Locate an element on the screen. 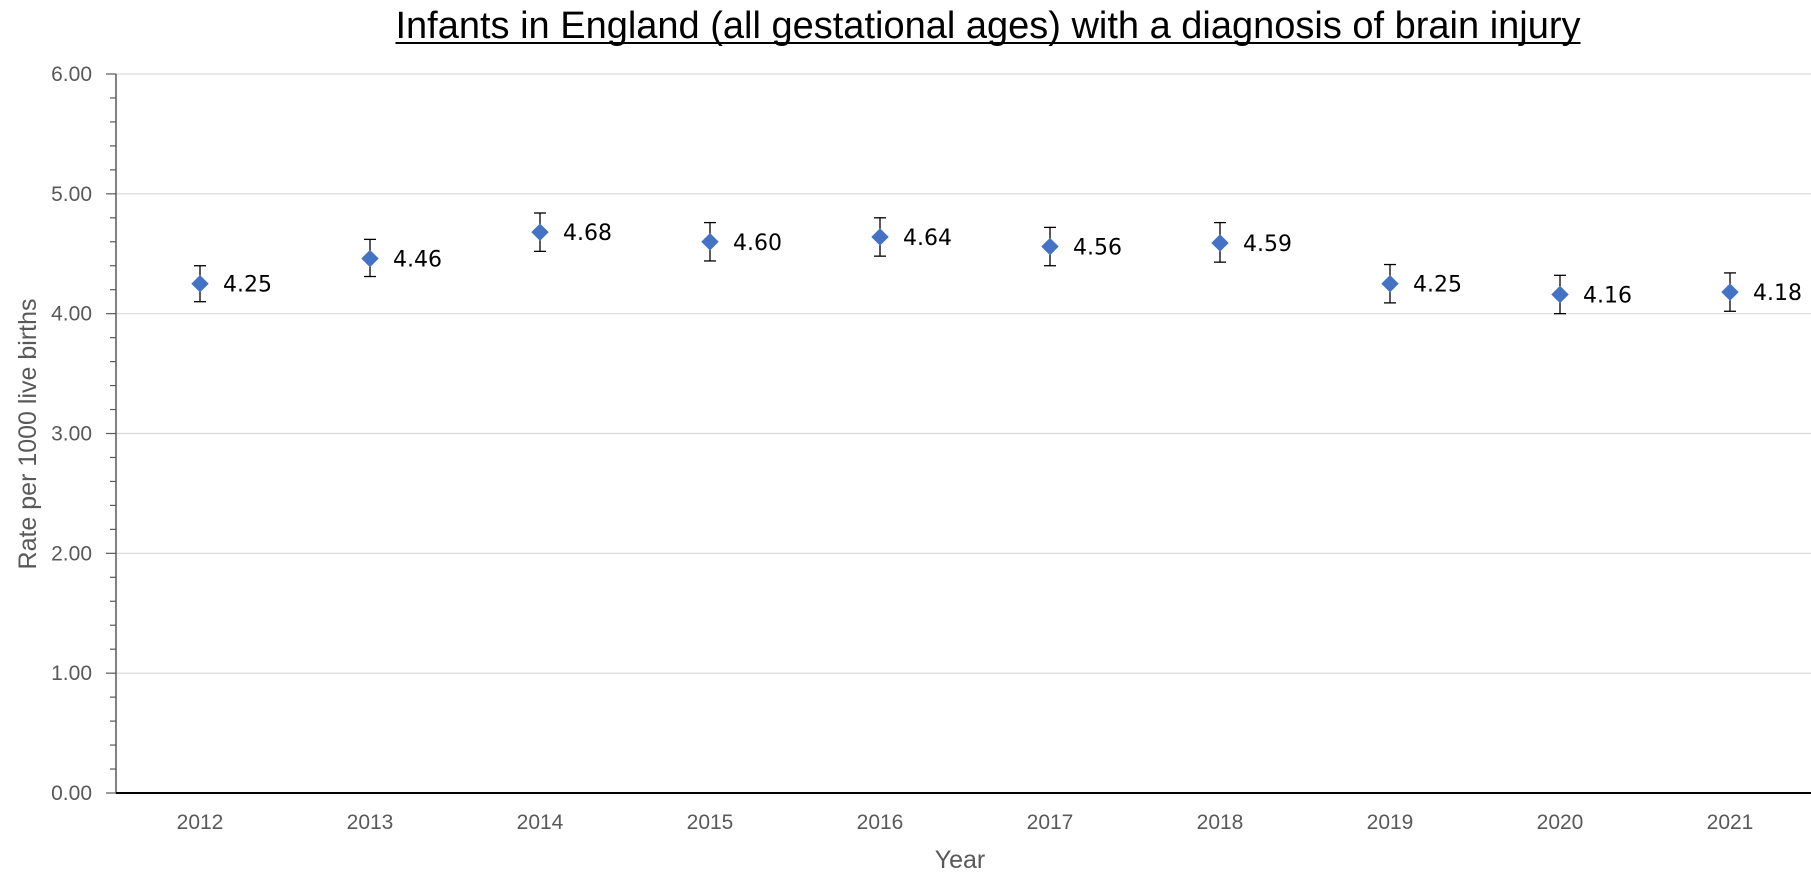 This screenshot has width=1811, height=873. y-tick-labels: 0.00 1.00 2.00 3.00 4.00 5.00 6.00 is located at coordinates (71, 434).